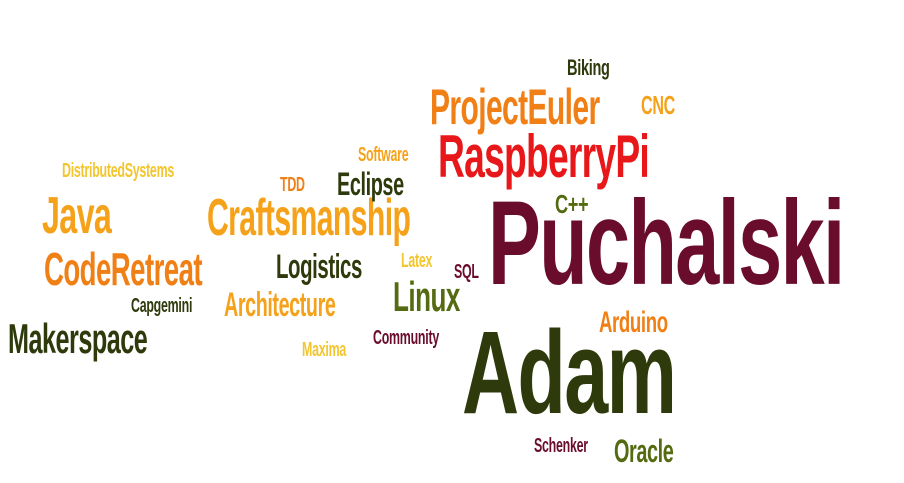 Image resolution: width=904 pixels, height=483 pixels. Describe the element at coordinates (383, 155) in the screenshot. I see `word-software: Software` at that location.